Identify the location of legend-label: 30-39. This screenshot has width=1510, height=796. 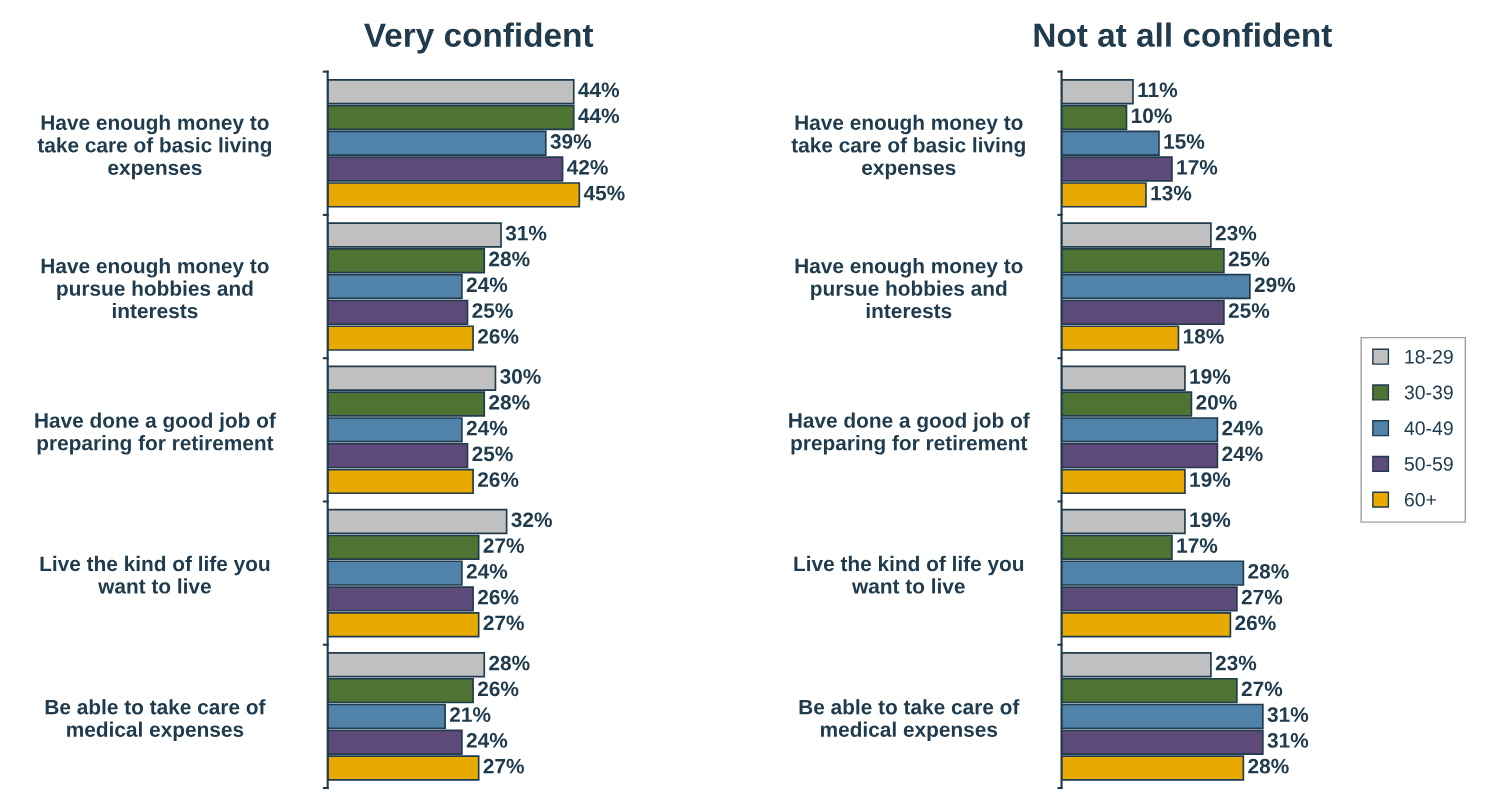
(1428, 392).